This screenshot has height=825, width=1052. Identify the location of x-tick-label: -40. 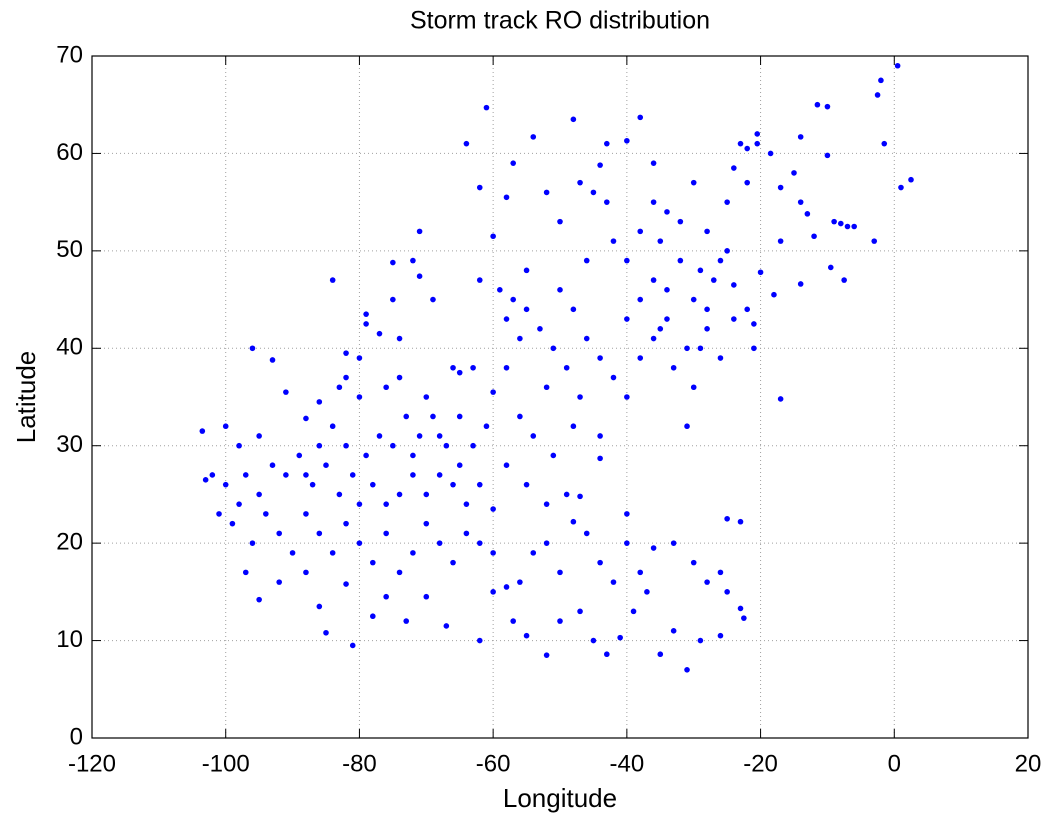
(627, 763).